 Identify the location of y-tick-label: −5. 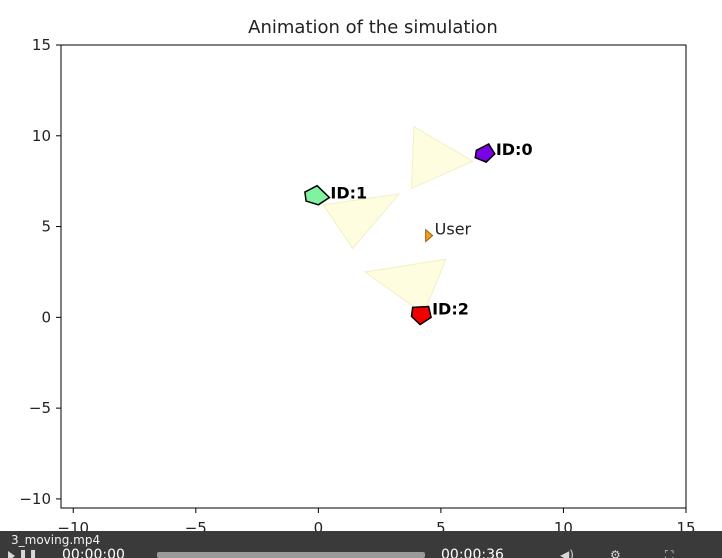
(40, 408).